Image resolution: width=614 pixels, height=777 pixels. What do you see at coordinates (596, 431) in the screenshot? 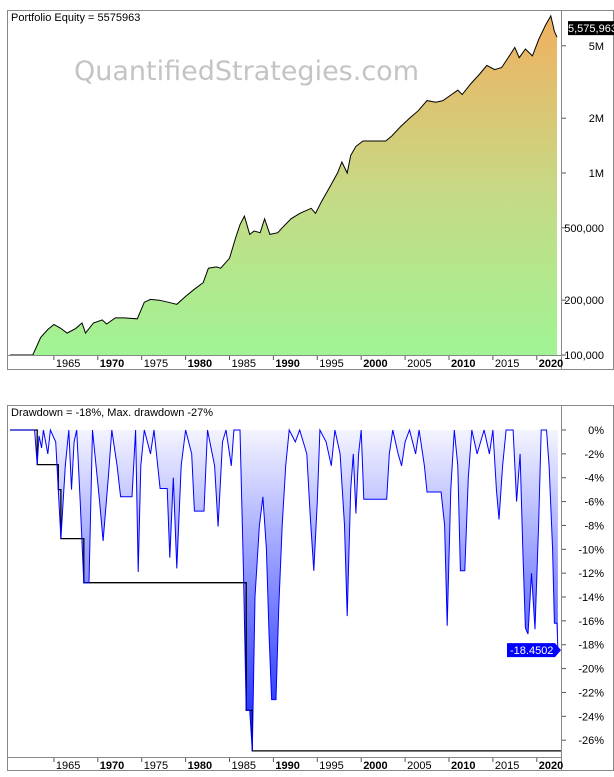
I see `y-tick-label: 0%` at bounding box center [596, 431].